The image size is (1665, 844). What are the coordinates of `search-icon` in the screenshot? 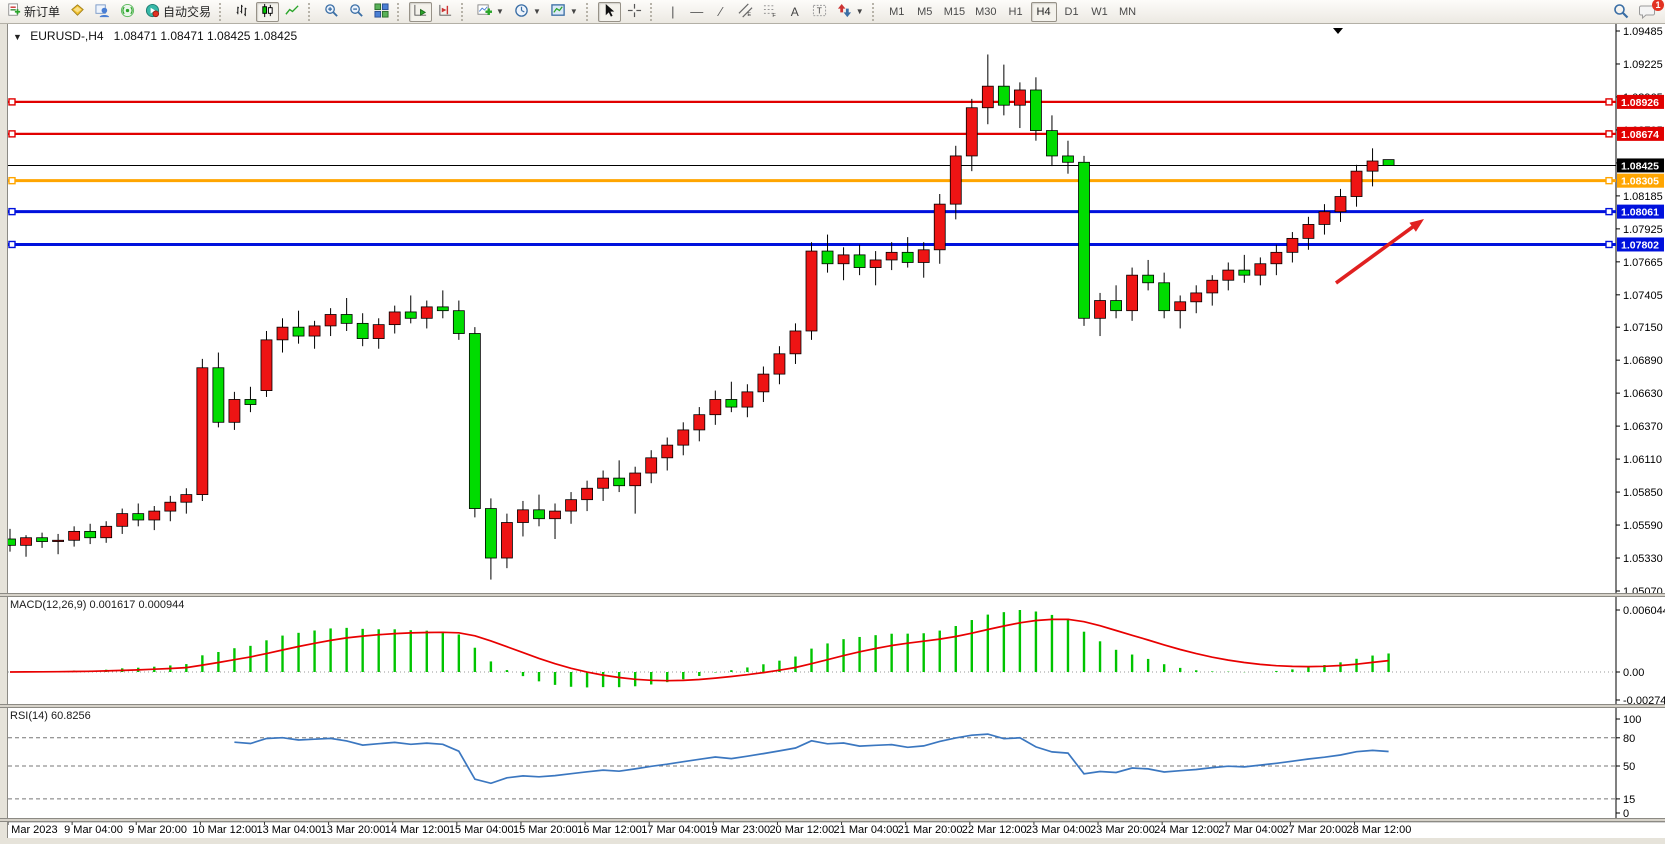 It's located at (1621, 12).